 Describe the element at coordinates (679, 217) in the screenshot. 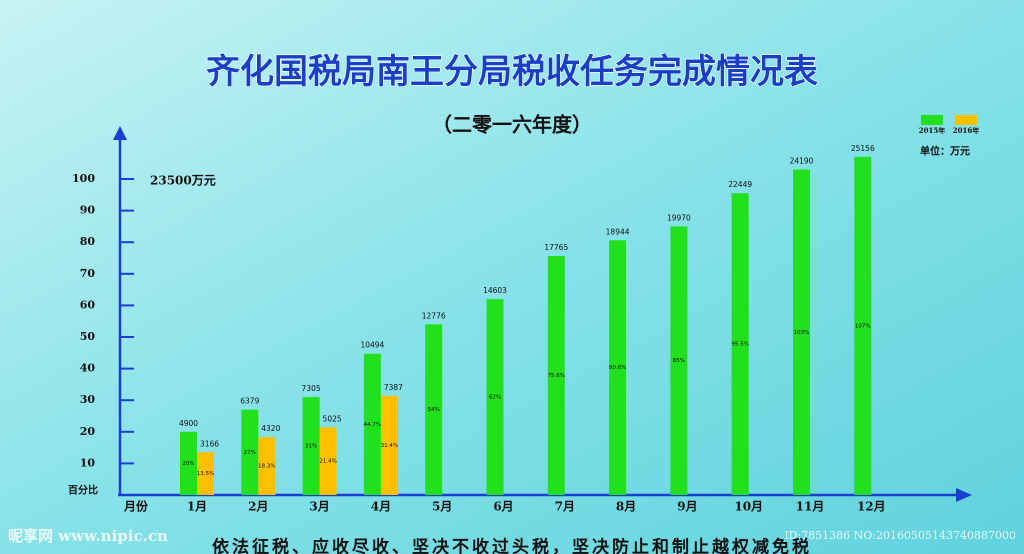

I see `amount-label: 19970` at that location.